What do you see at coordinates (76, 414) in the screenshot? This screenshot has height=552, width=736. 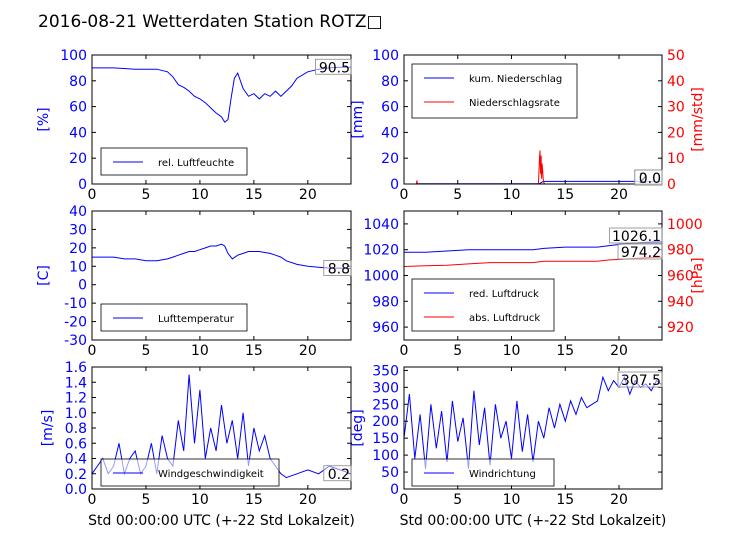 I see `y-tick-label: 1.0` at bounding box center [76, 414].